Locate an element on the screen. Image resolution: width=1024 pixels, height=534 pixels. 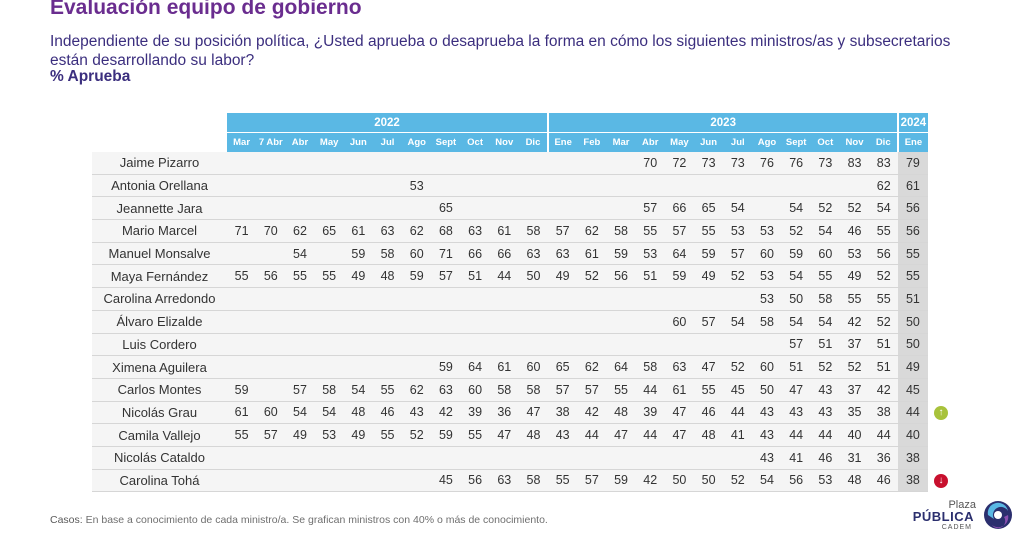
minister-name: Nicolás Grau is located at coordinates (159, 413).